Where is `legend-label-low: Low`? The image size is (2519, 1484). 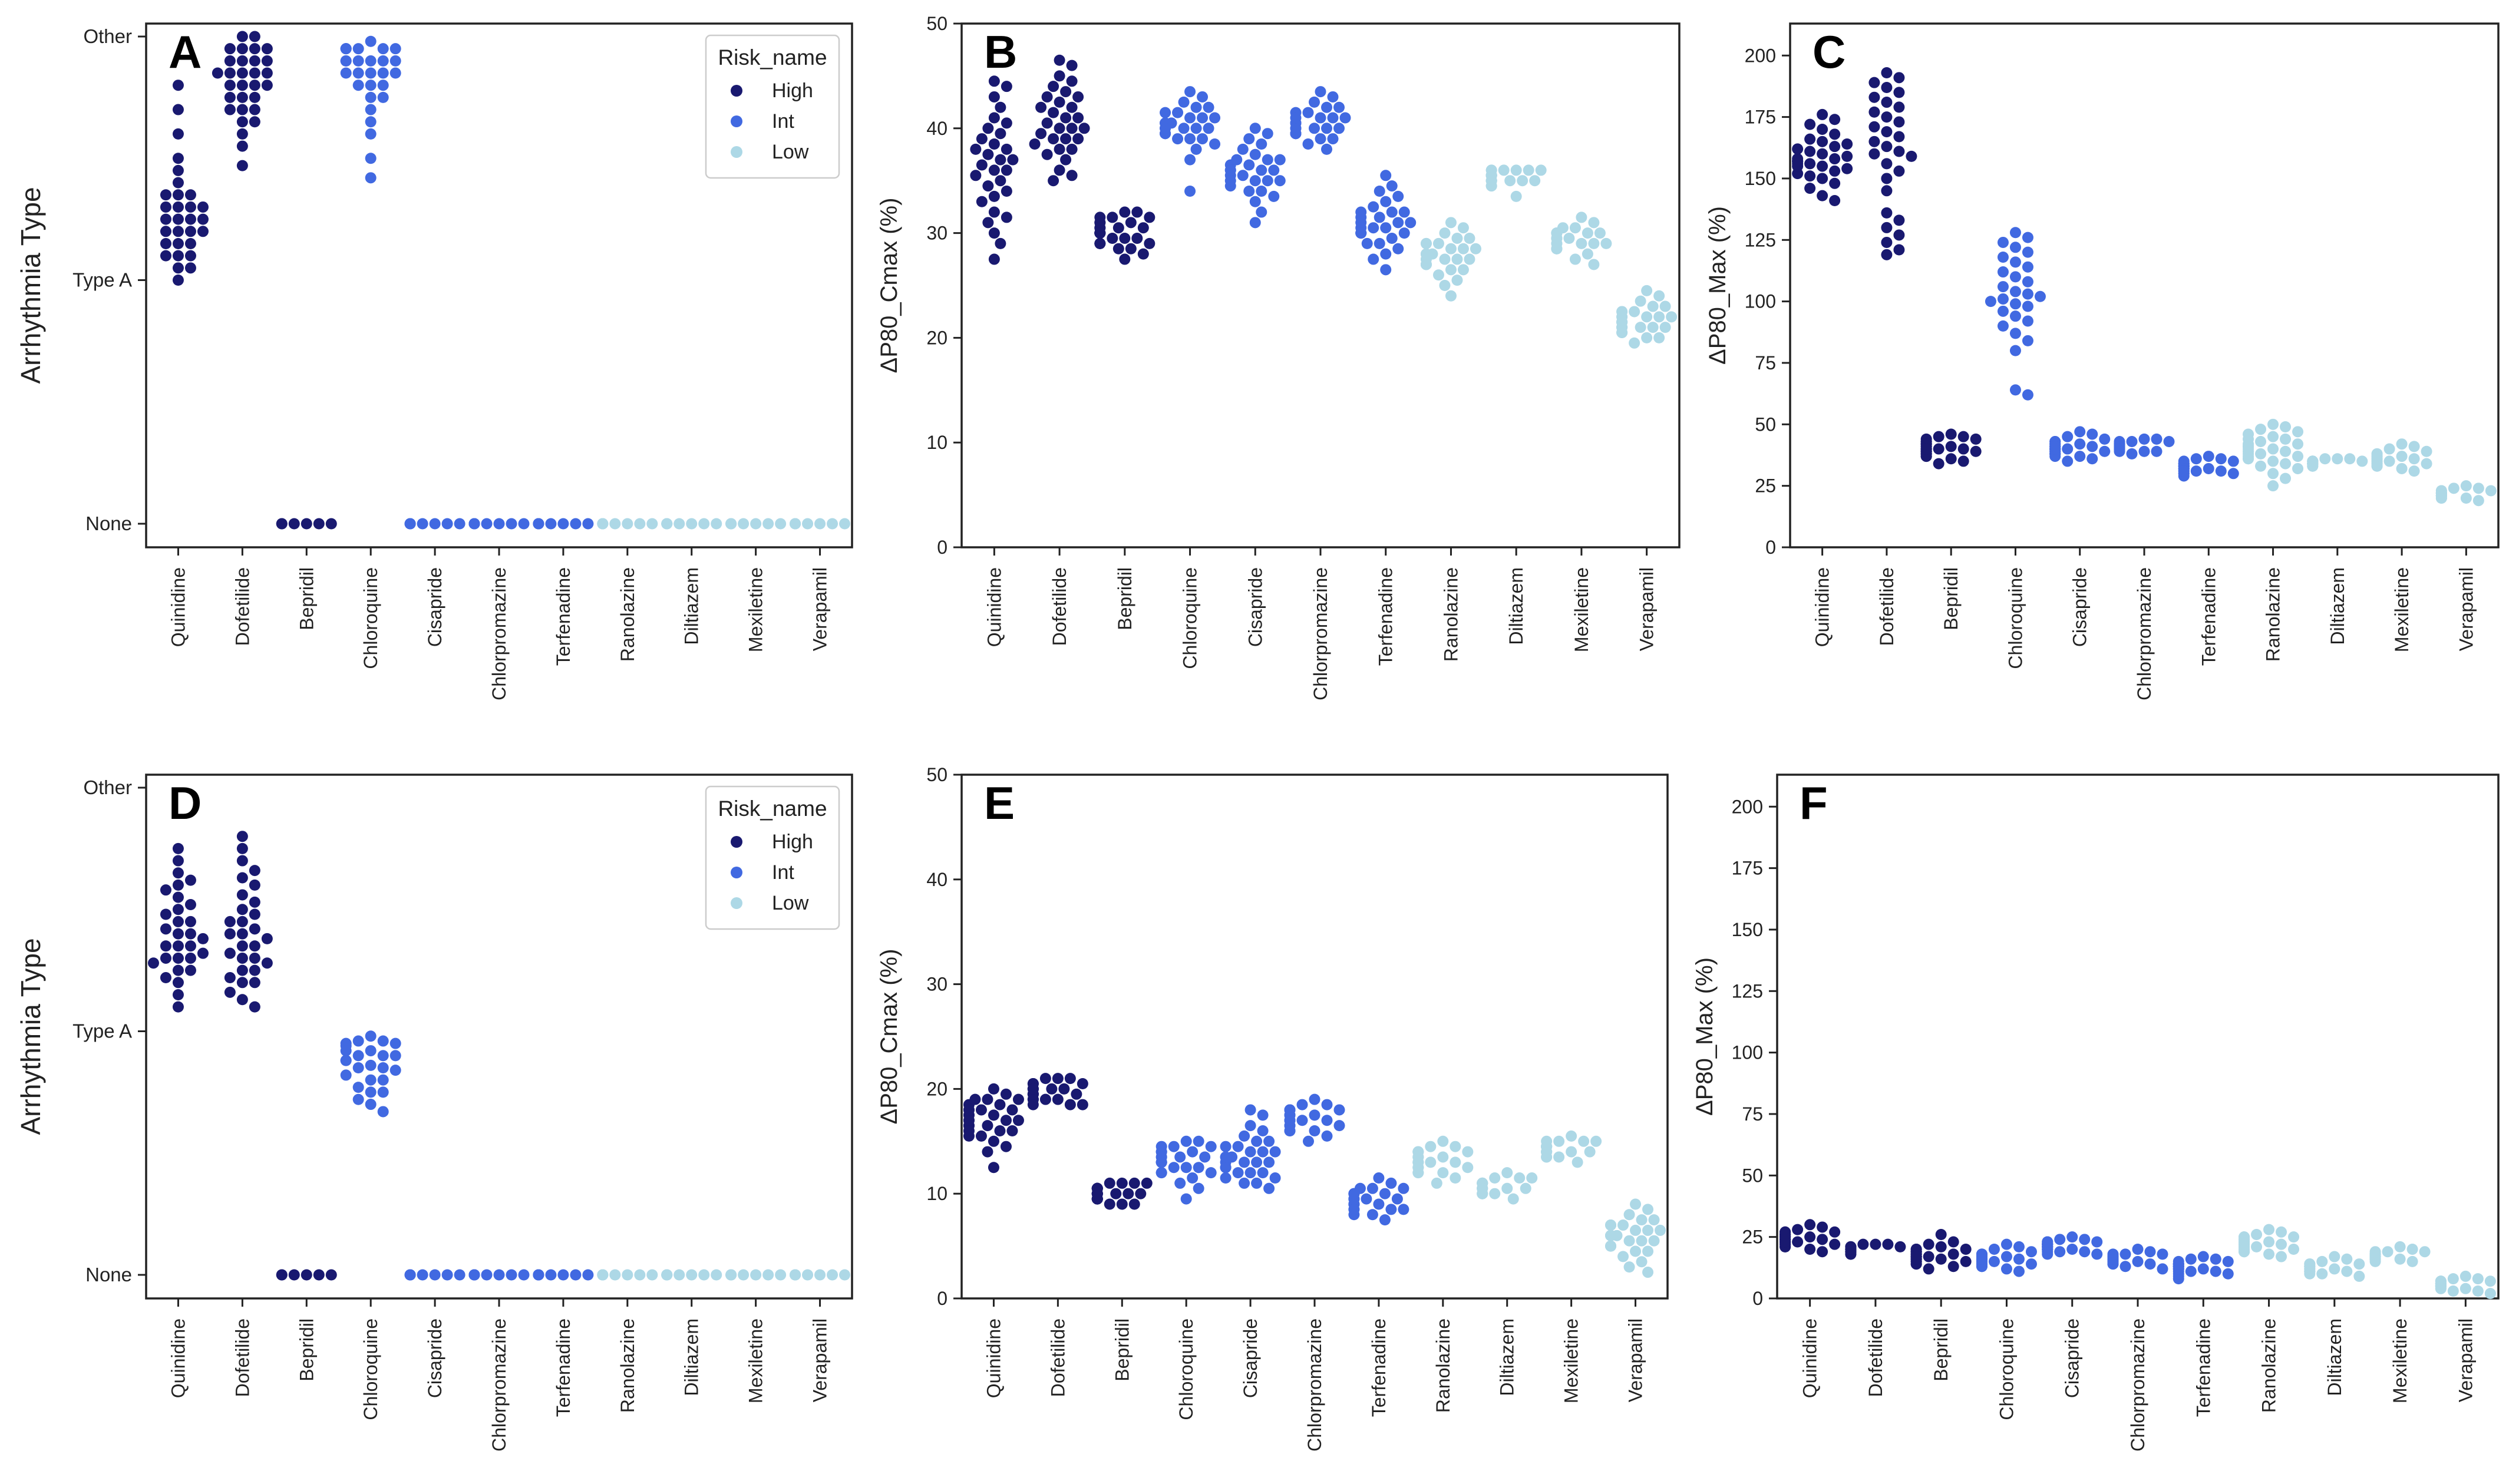 legend-label-low: Low is located at coordinates (790, 152).